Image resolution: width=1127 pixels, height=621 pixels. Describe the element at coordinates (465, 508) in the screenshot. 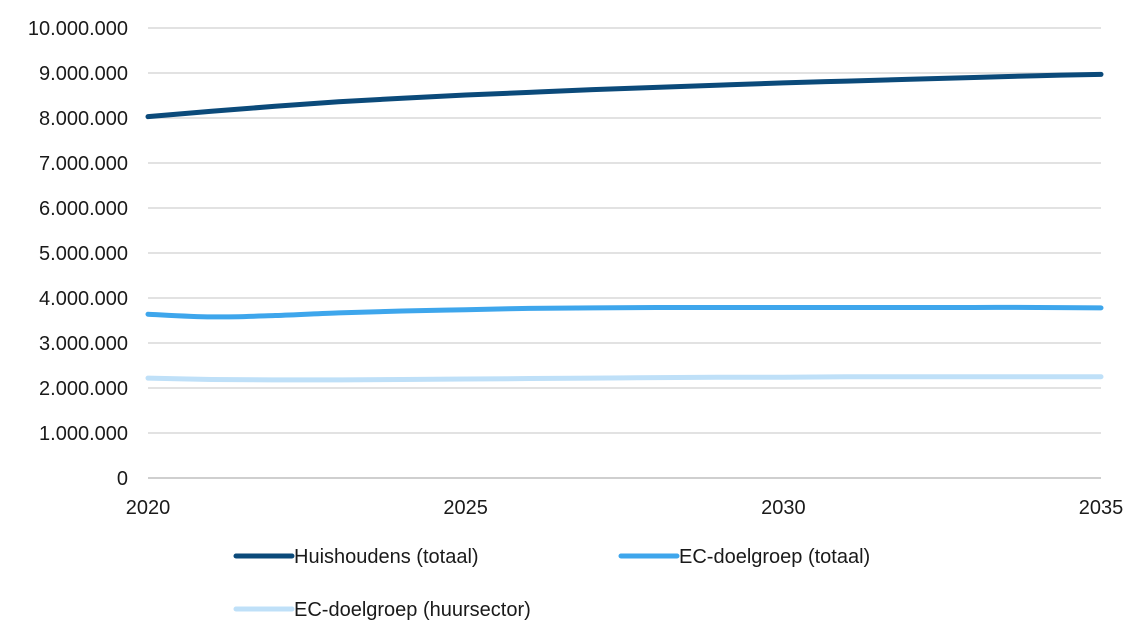

I see `x-tick-label: 2025` at that location.